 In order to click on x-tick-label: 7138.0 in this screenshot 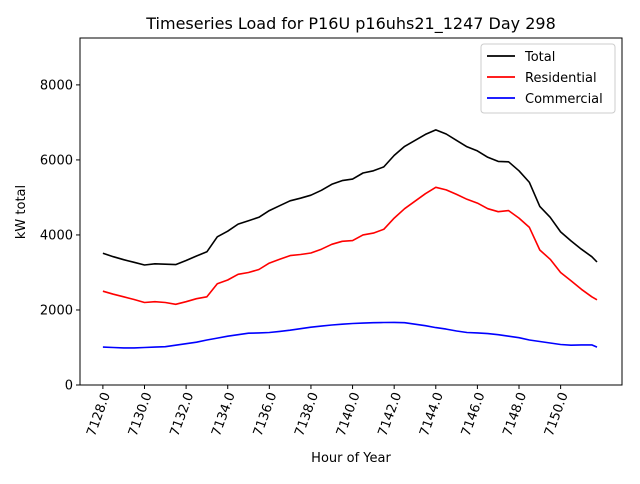, I will do `click(307, 414)`.